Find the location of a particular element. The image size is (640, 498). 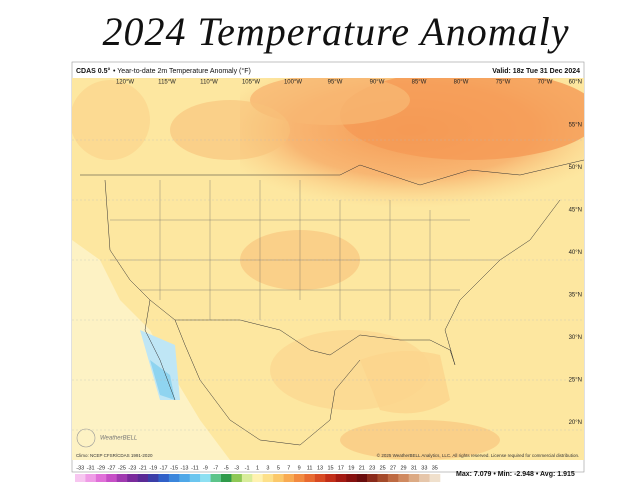

colorbar-label: 7 is located at coordinates (288, 468).